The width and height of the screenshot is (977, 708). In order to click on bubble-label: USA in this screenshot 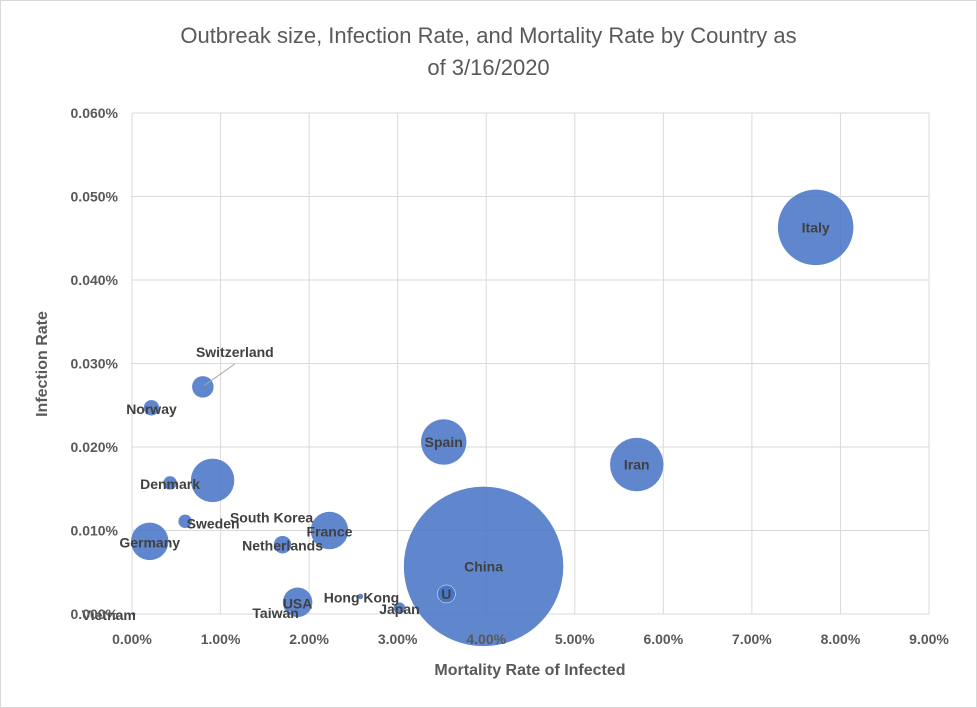, I will do `click(298, 603)`.